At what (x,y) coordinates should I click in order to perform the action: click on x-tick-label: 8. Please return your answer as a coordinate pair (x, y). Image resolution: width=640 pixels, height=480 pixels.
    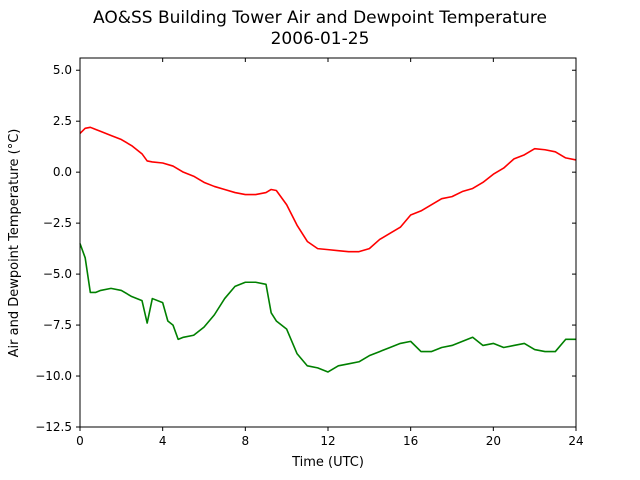
    Looking at the image, I should click on (246, 441).